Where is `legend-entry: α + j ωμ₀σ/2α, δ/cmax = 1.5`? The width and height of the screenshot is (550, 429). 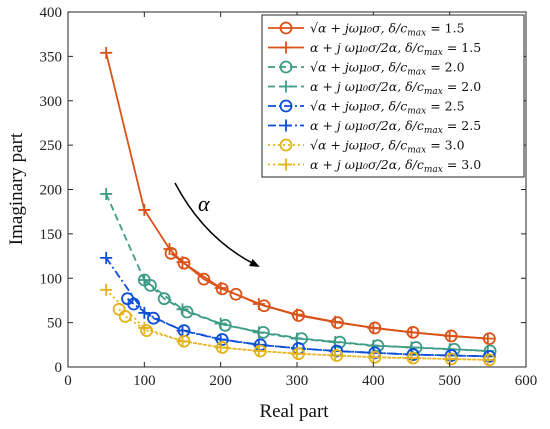 legend-entry: α + j ωμ₀σ/2α, δ/cmax = 1.5 is located at coordinates (374, 49).